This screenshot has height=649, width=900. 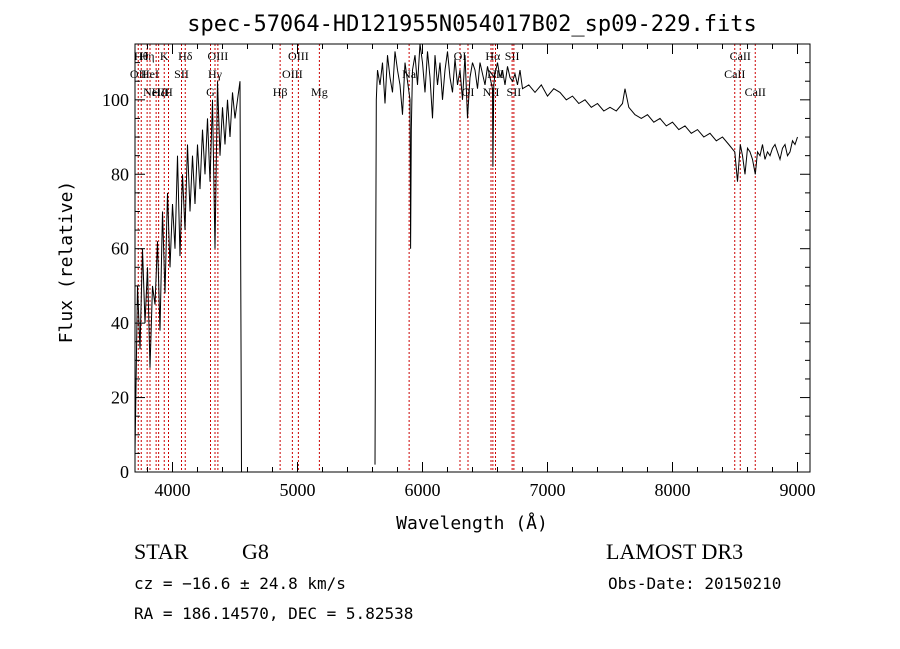 I want to click on spectral-line-label: Hη, so click(x=147, y=56).